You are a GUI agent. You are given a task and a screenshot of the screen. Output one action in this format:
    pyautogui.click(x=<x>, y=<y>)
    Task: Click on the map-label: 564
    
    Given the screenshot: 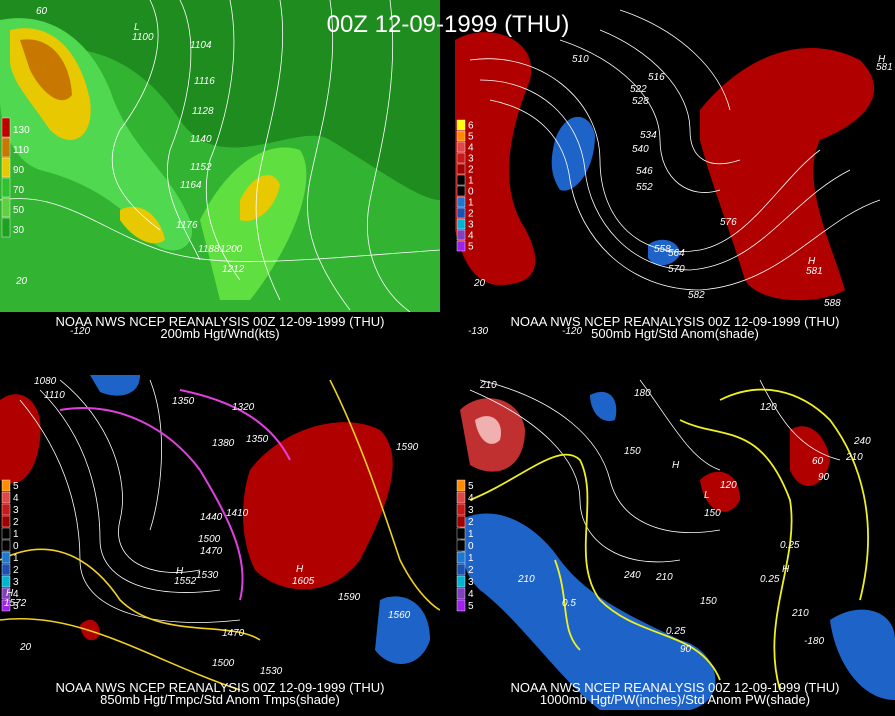 What is the action you would take?
    pyautogui.click(x=676, y=253)
    